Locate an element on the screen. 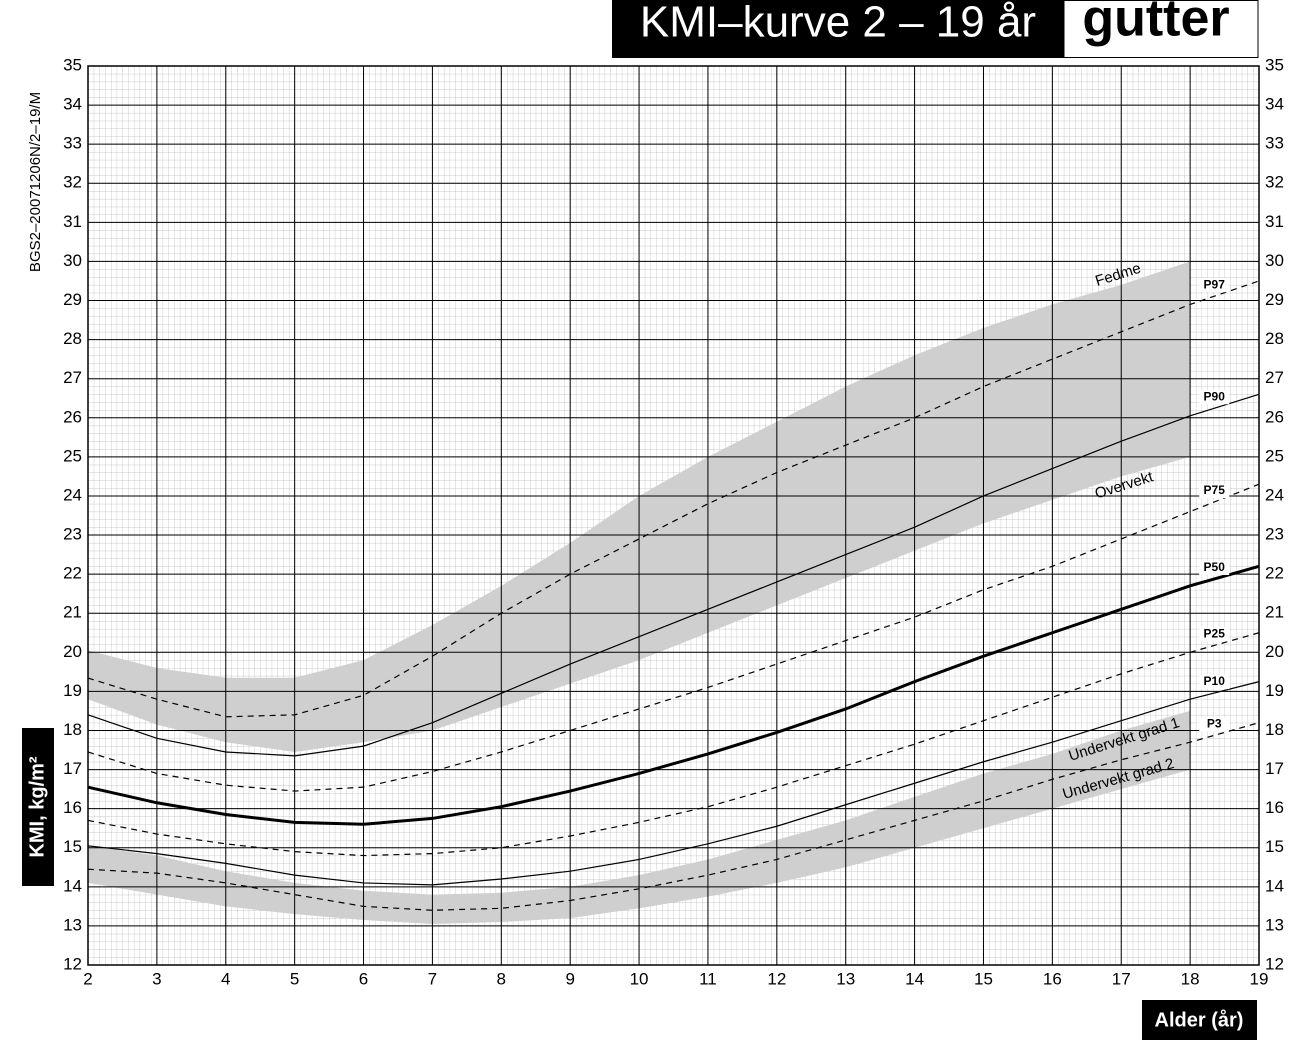 The width and height of the screenshot is (1300, 1046). x-tick-label: 6 is located at coordinates (363, 978).